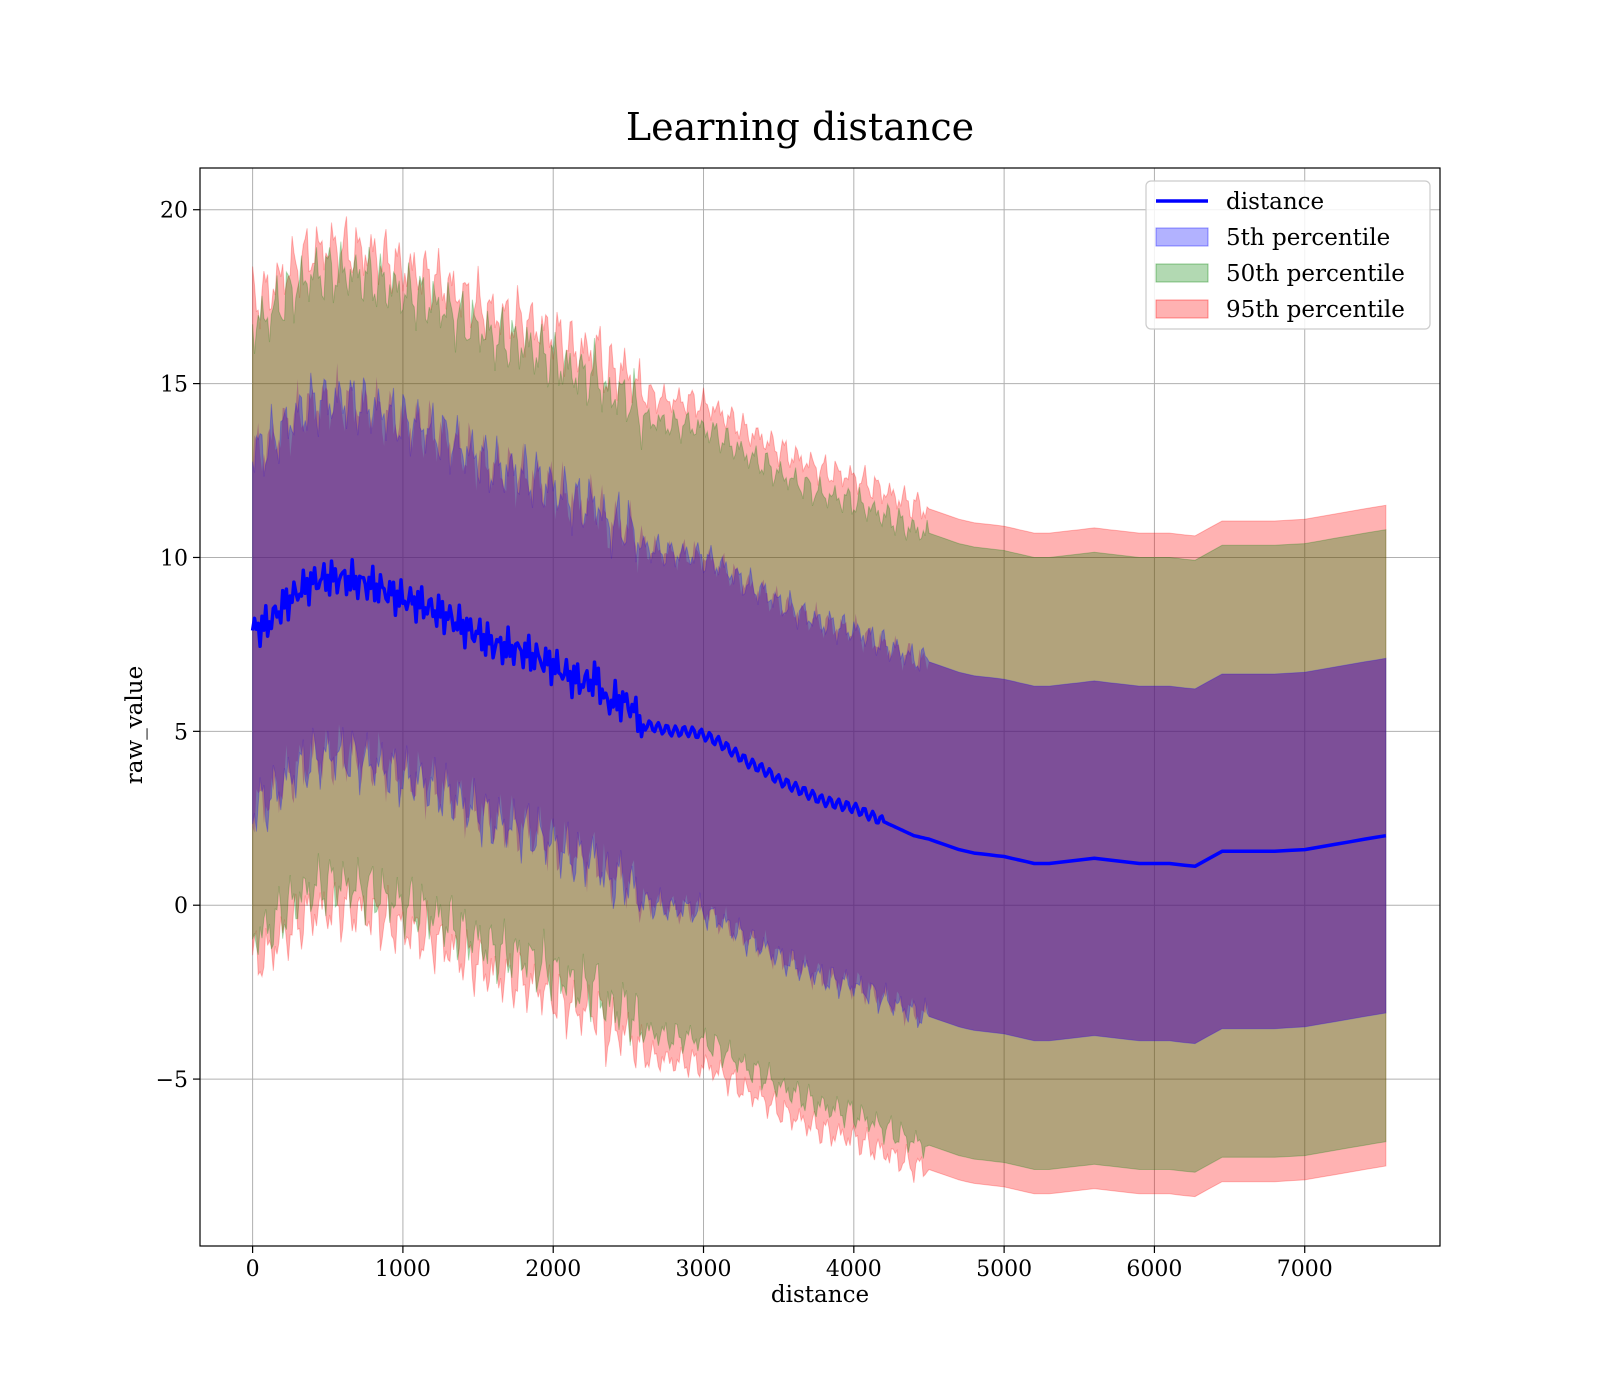 The height and width of the screenshot is (1400, 1600). I want to click on y-tick-label-4: 15, so click(174, 385).